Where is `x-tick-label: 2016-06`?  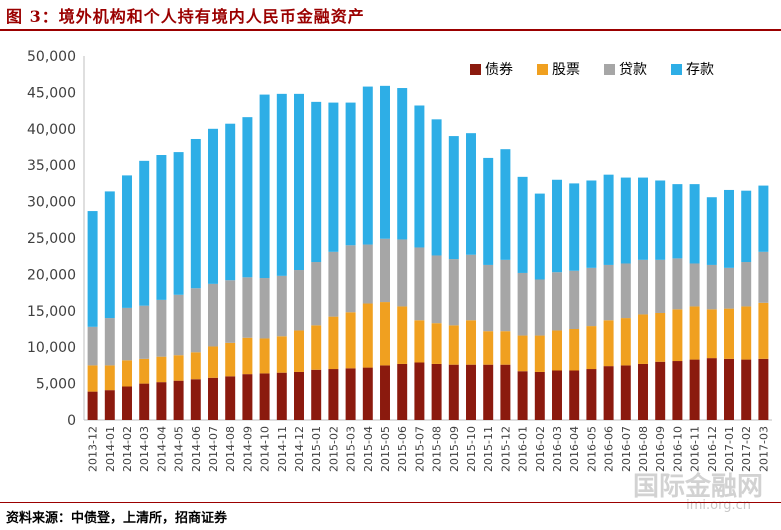 x-tick-label: 2016-06 is located at coordinates (609, 449).